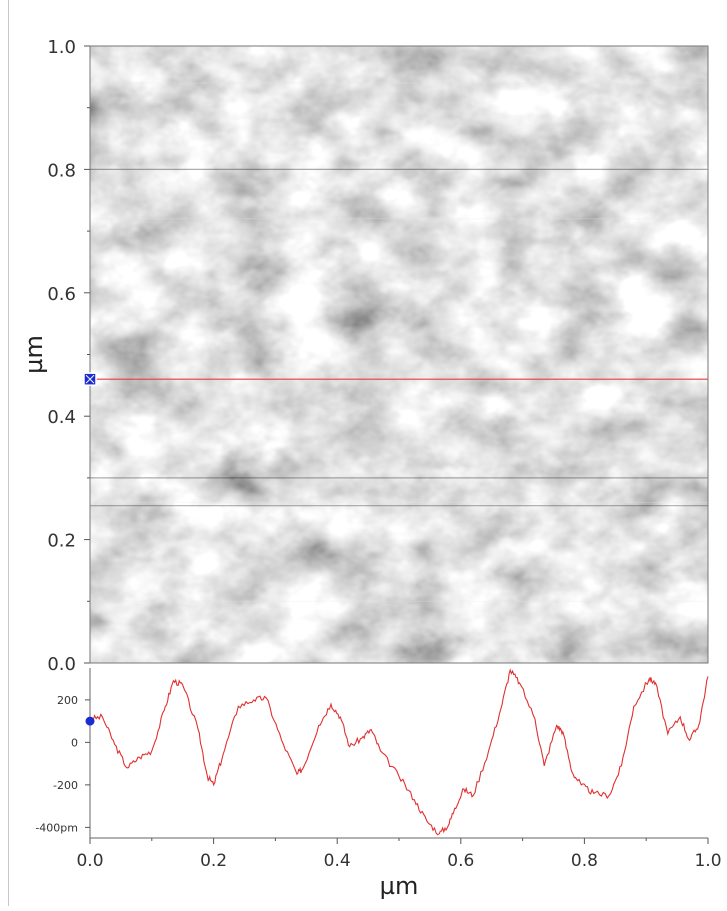 The image size is (727, 911). Describe the element at coordinates (213, 861) in the screenshot. I see `profile-x-tick-label: 0.2` at that location.